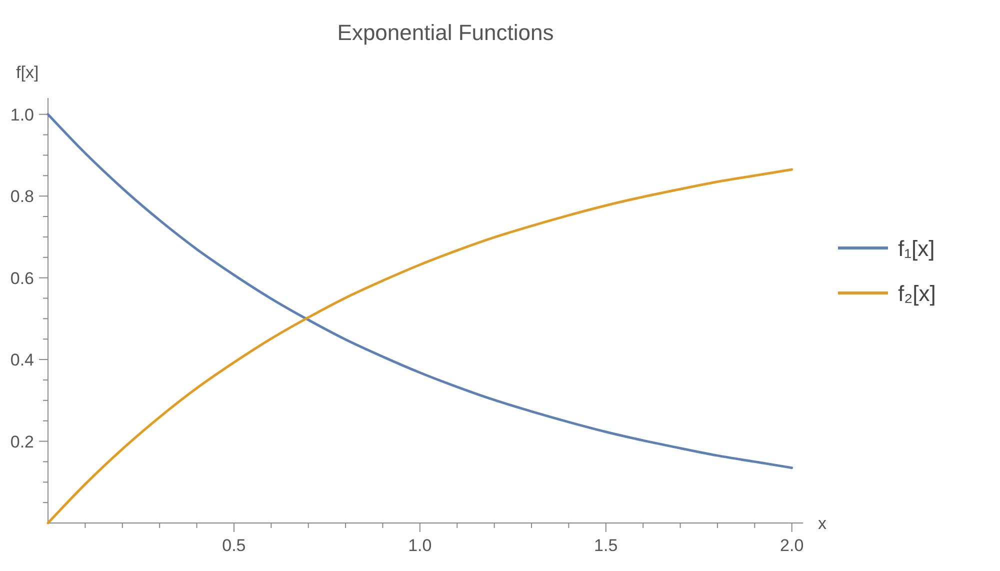 The width and height of the screenshot is (1000, 571). What do you see at coordinates (22, 278) in the screenshot?
I see `y-tick-label: 0.6` at bounding box center [22, 278].